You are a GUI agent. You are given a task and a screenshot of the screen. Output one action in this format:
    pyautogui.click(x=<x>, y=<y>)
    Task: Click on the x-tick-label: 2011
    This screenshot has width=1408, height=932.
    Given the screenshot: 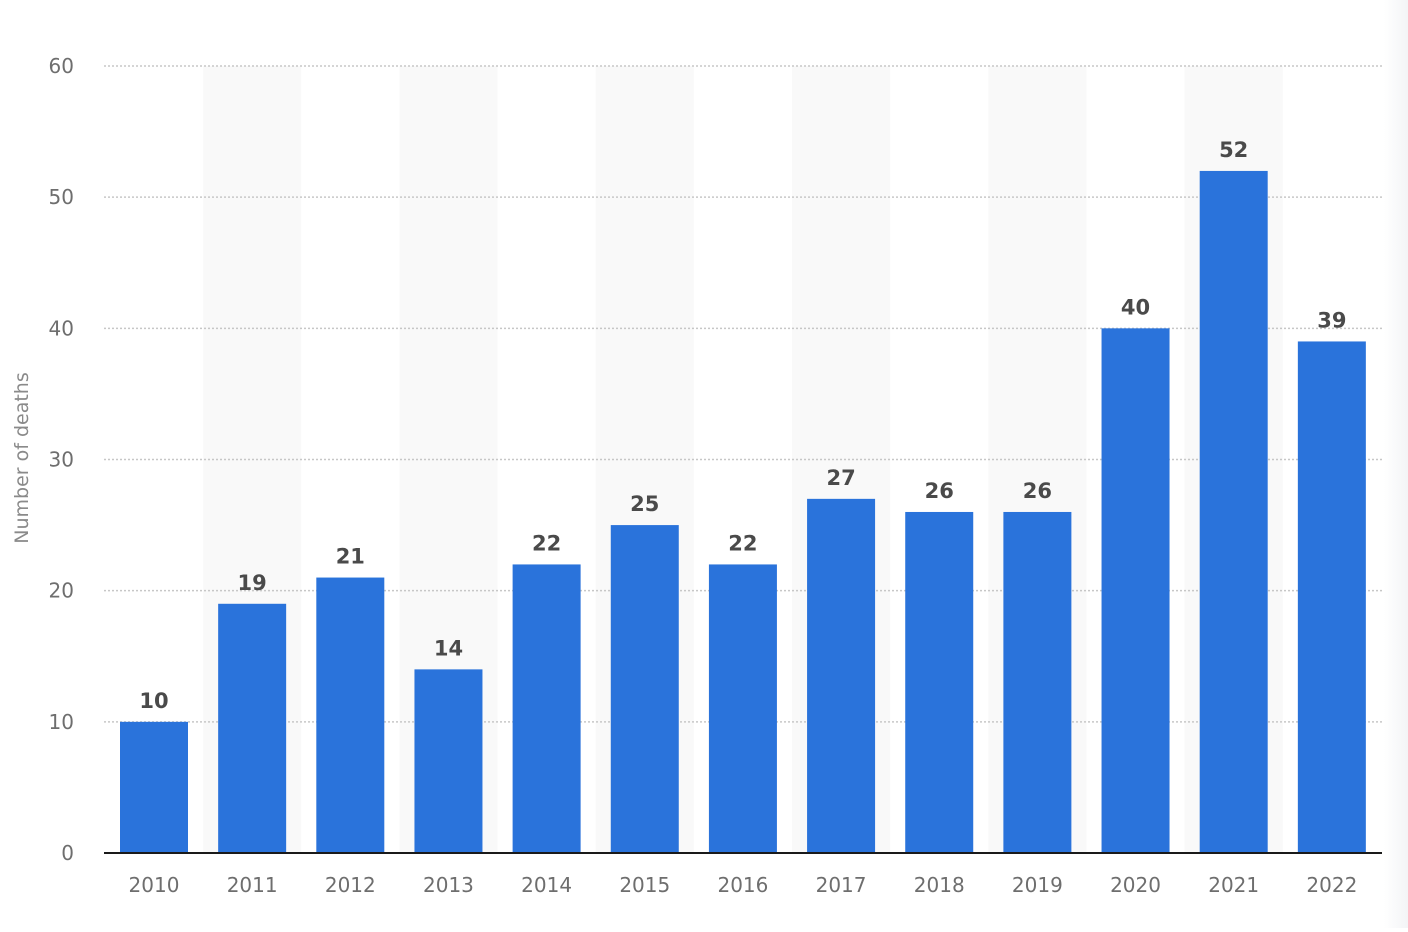 What is the action you would take?
    pyautogui.click(x=252, y=885)
    